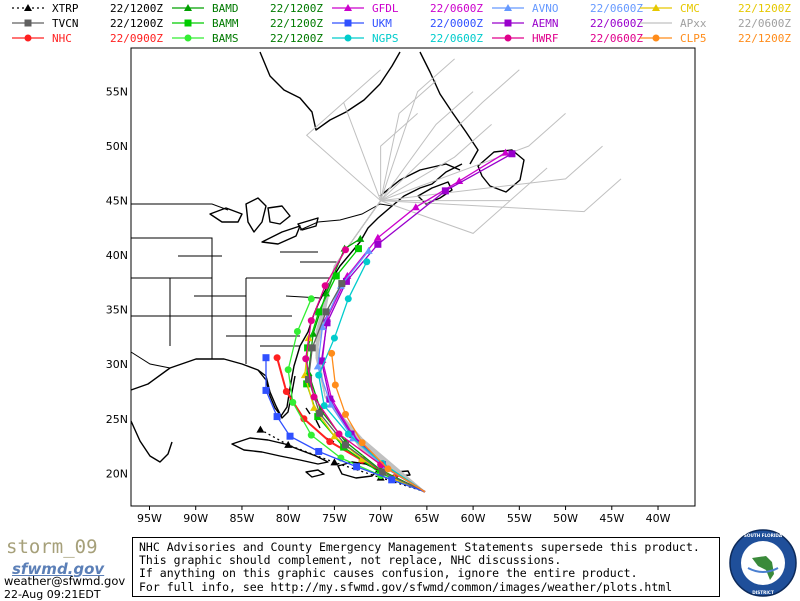  What do you see at coordinates (85, 38) in the screenshot?
I see `legend-item-nhc: NHC 22/0900Z` at bounding box center [85, 38].